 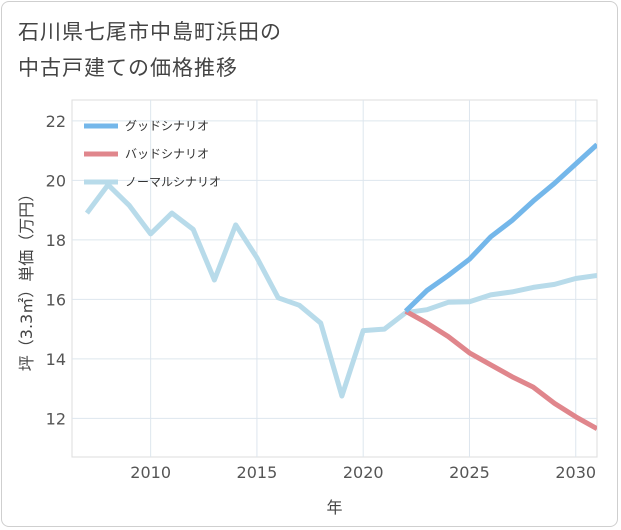 I want to click on y-tick-label: 20, so click(x=56, y=180).